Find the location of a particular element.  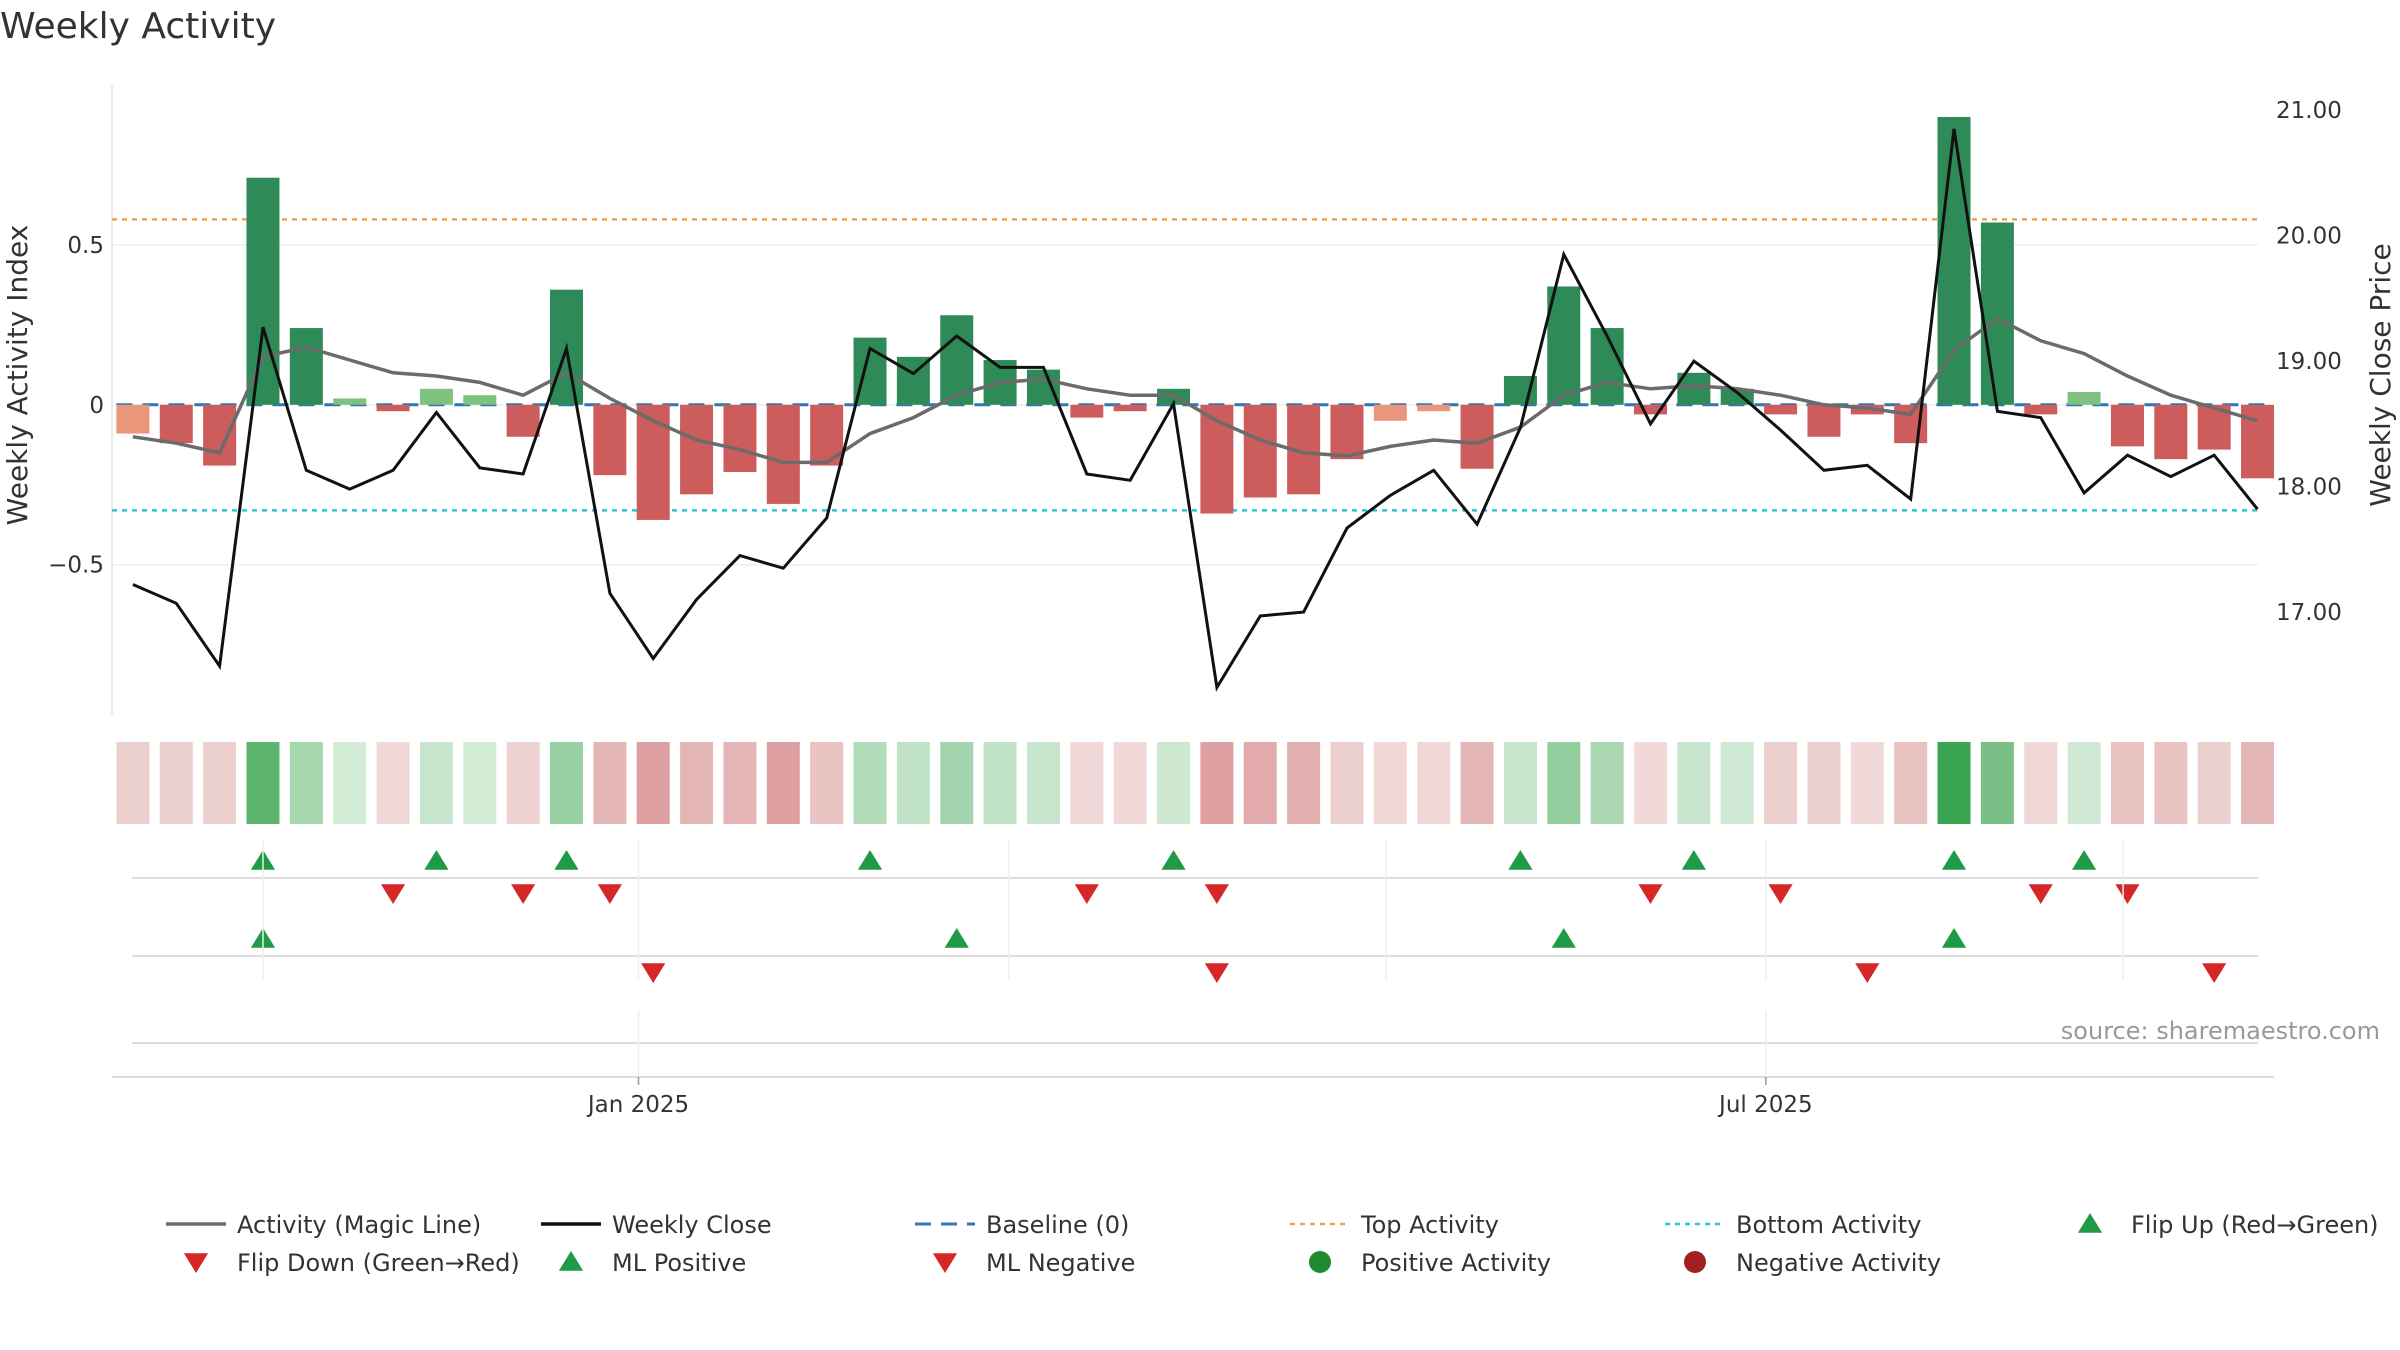

legend-label: ML Negative is located at coordinates (1060, 1263).